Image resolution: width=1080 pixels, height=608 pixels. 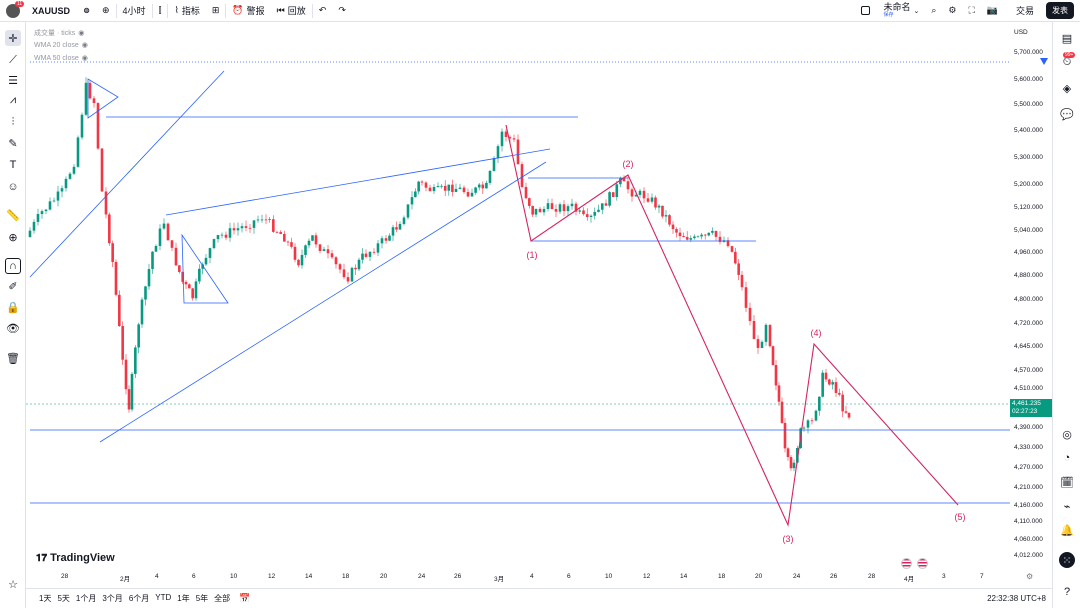 I want to click on trash-icon: 🗑, so click(x=13, y=358).